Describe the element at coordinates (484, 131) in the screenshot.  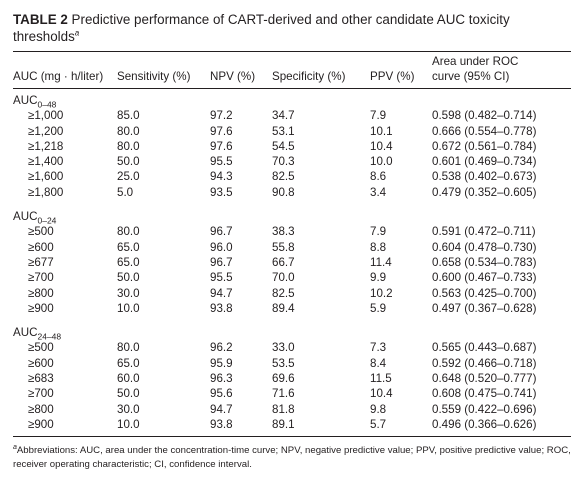
I see `cell-roc: 0.666 (0.554–0.778)` at that location.